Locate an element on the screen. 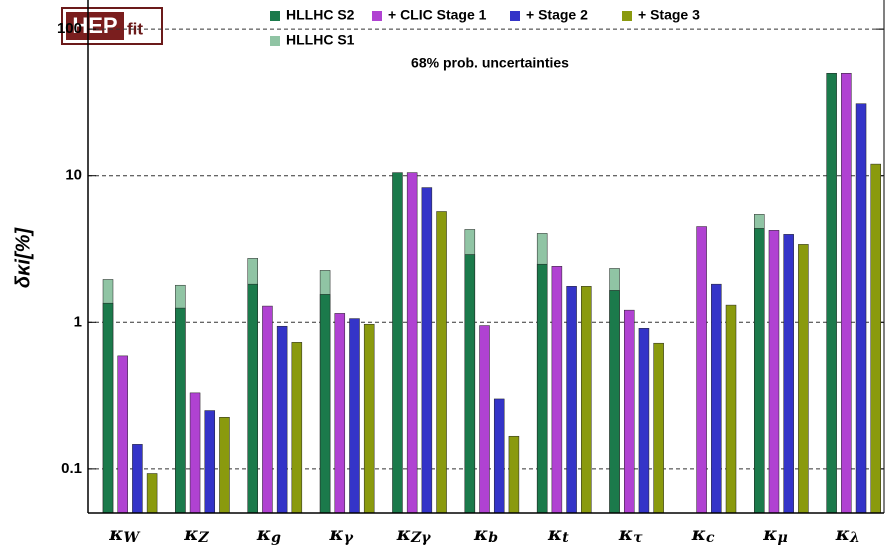 Image resolution: width=885 pixels, height=550 pixels. logo-text: HEP is located at coordinates (94, 25).